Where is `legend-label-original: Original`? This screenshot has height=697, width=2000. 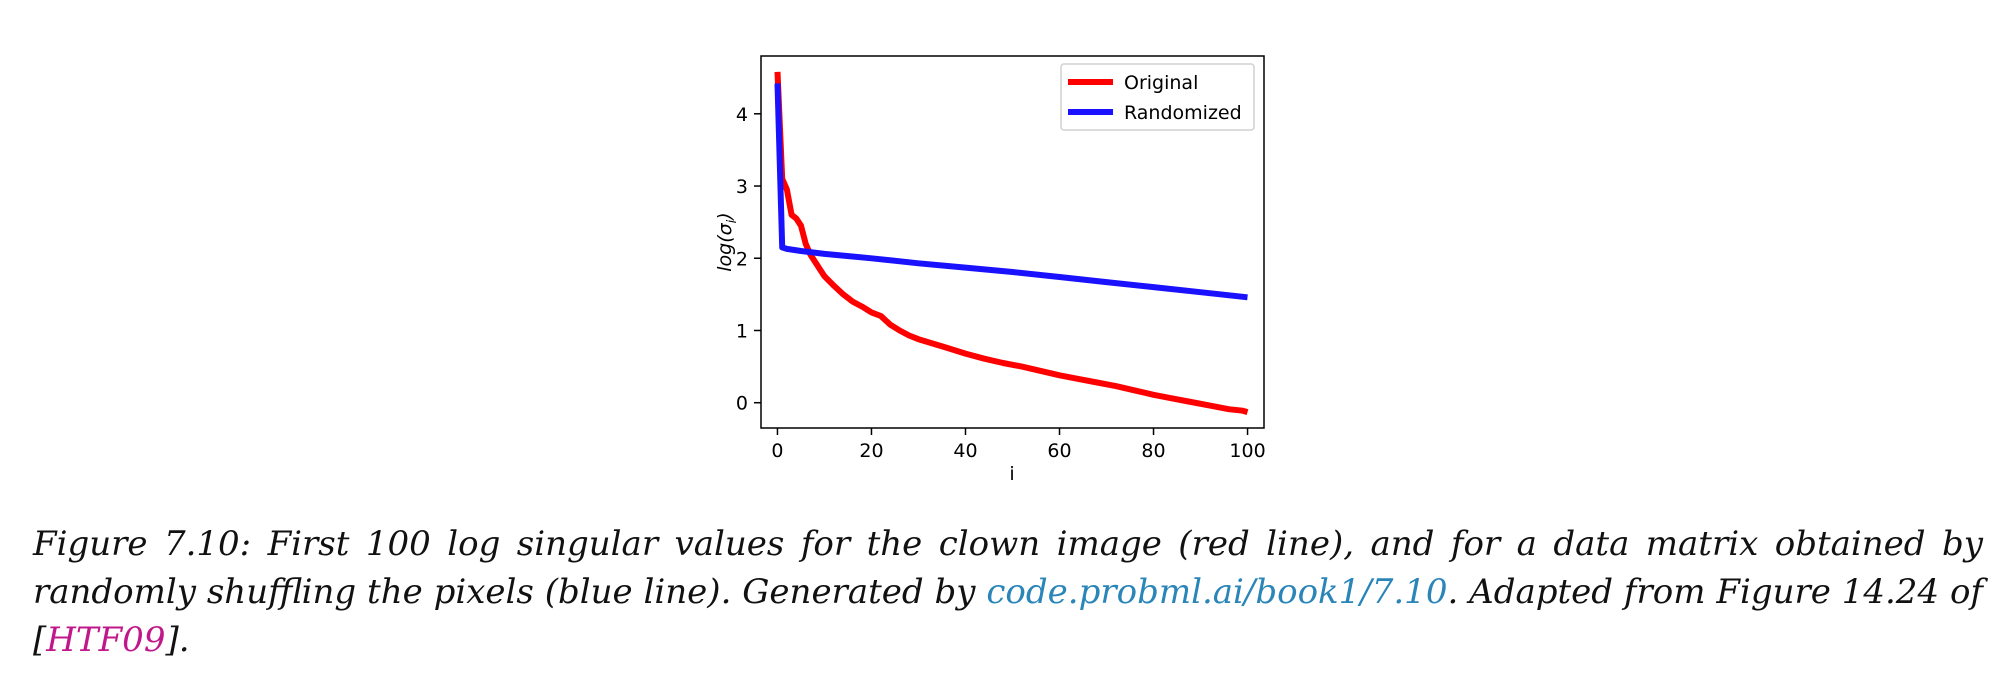 legend-label-original: Original is located at coordinates (1161, 83).